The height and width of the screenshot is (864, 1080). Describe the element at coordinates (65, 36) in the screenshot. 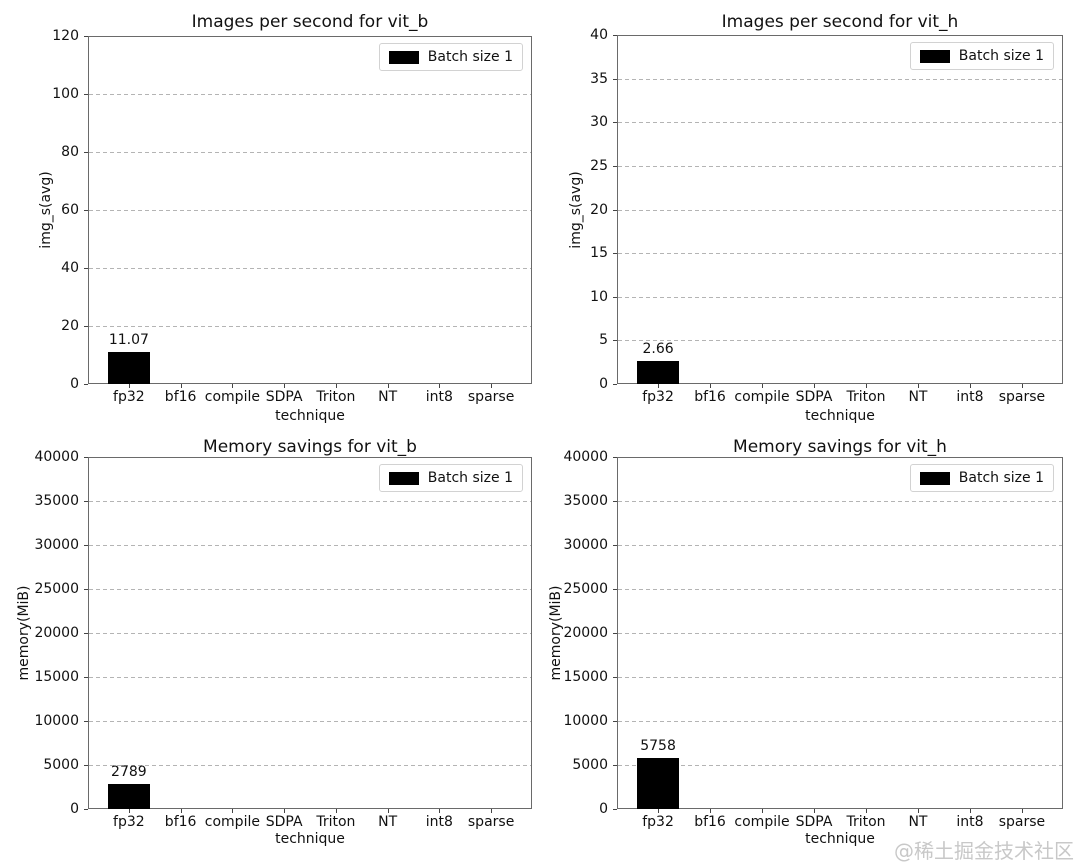

I see `y-tick-label: 120` at that location.